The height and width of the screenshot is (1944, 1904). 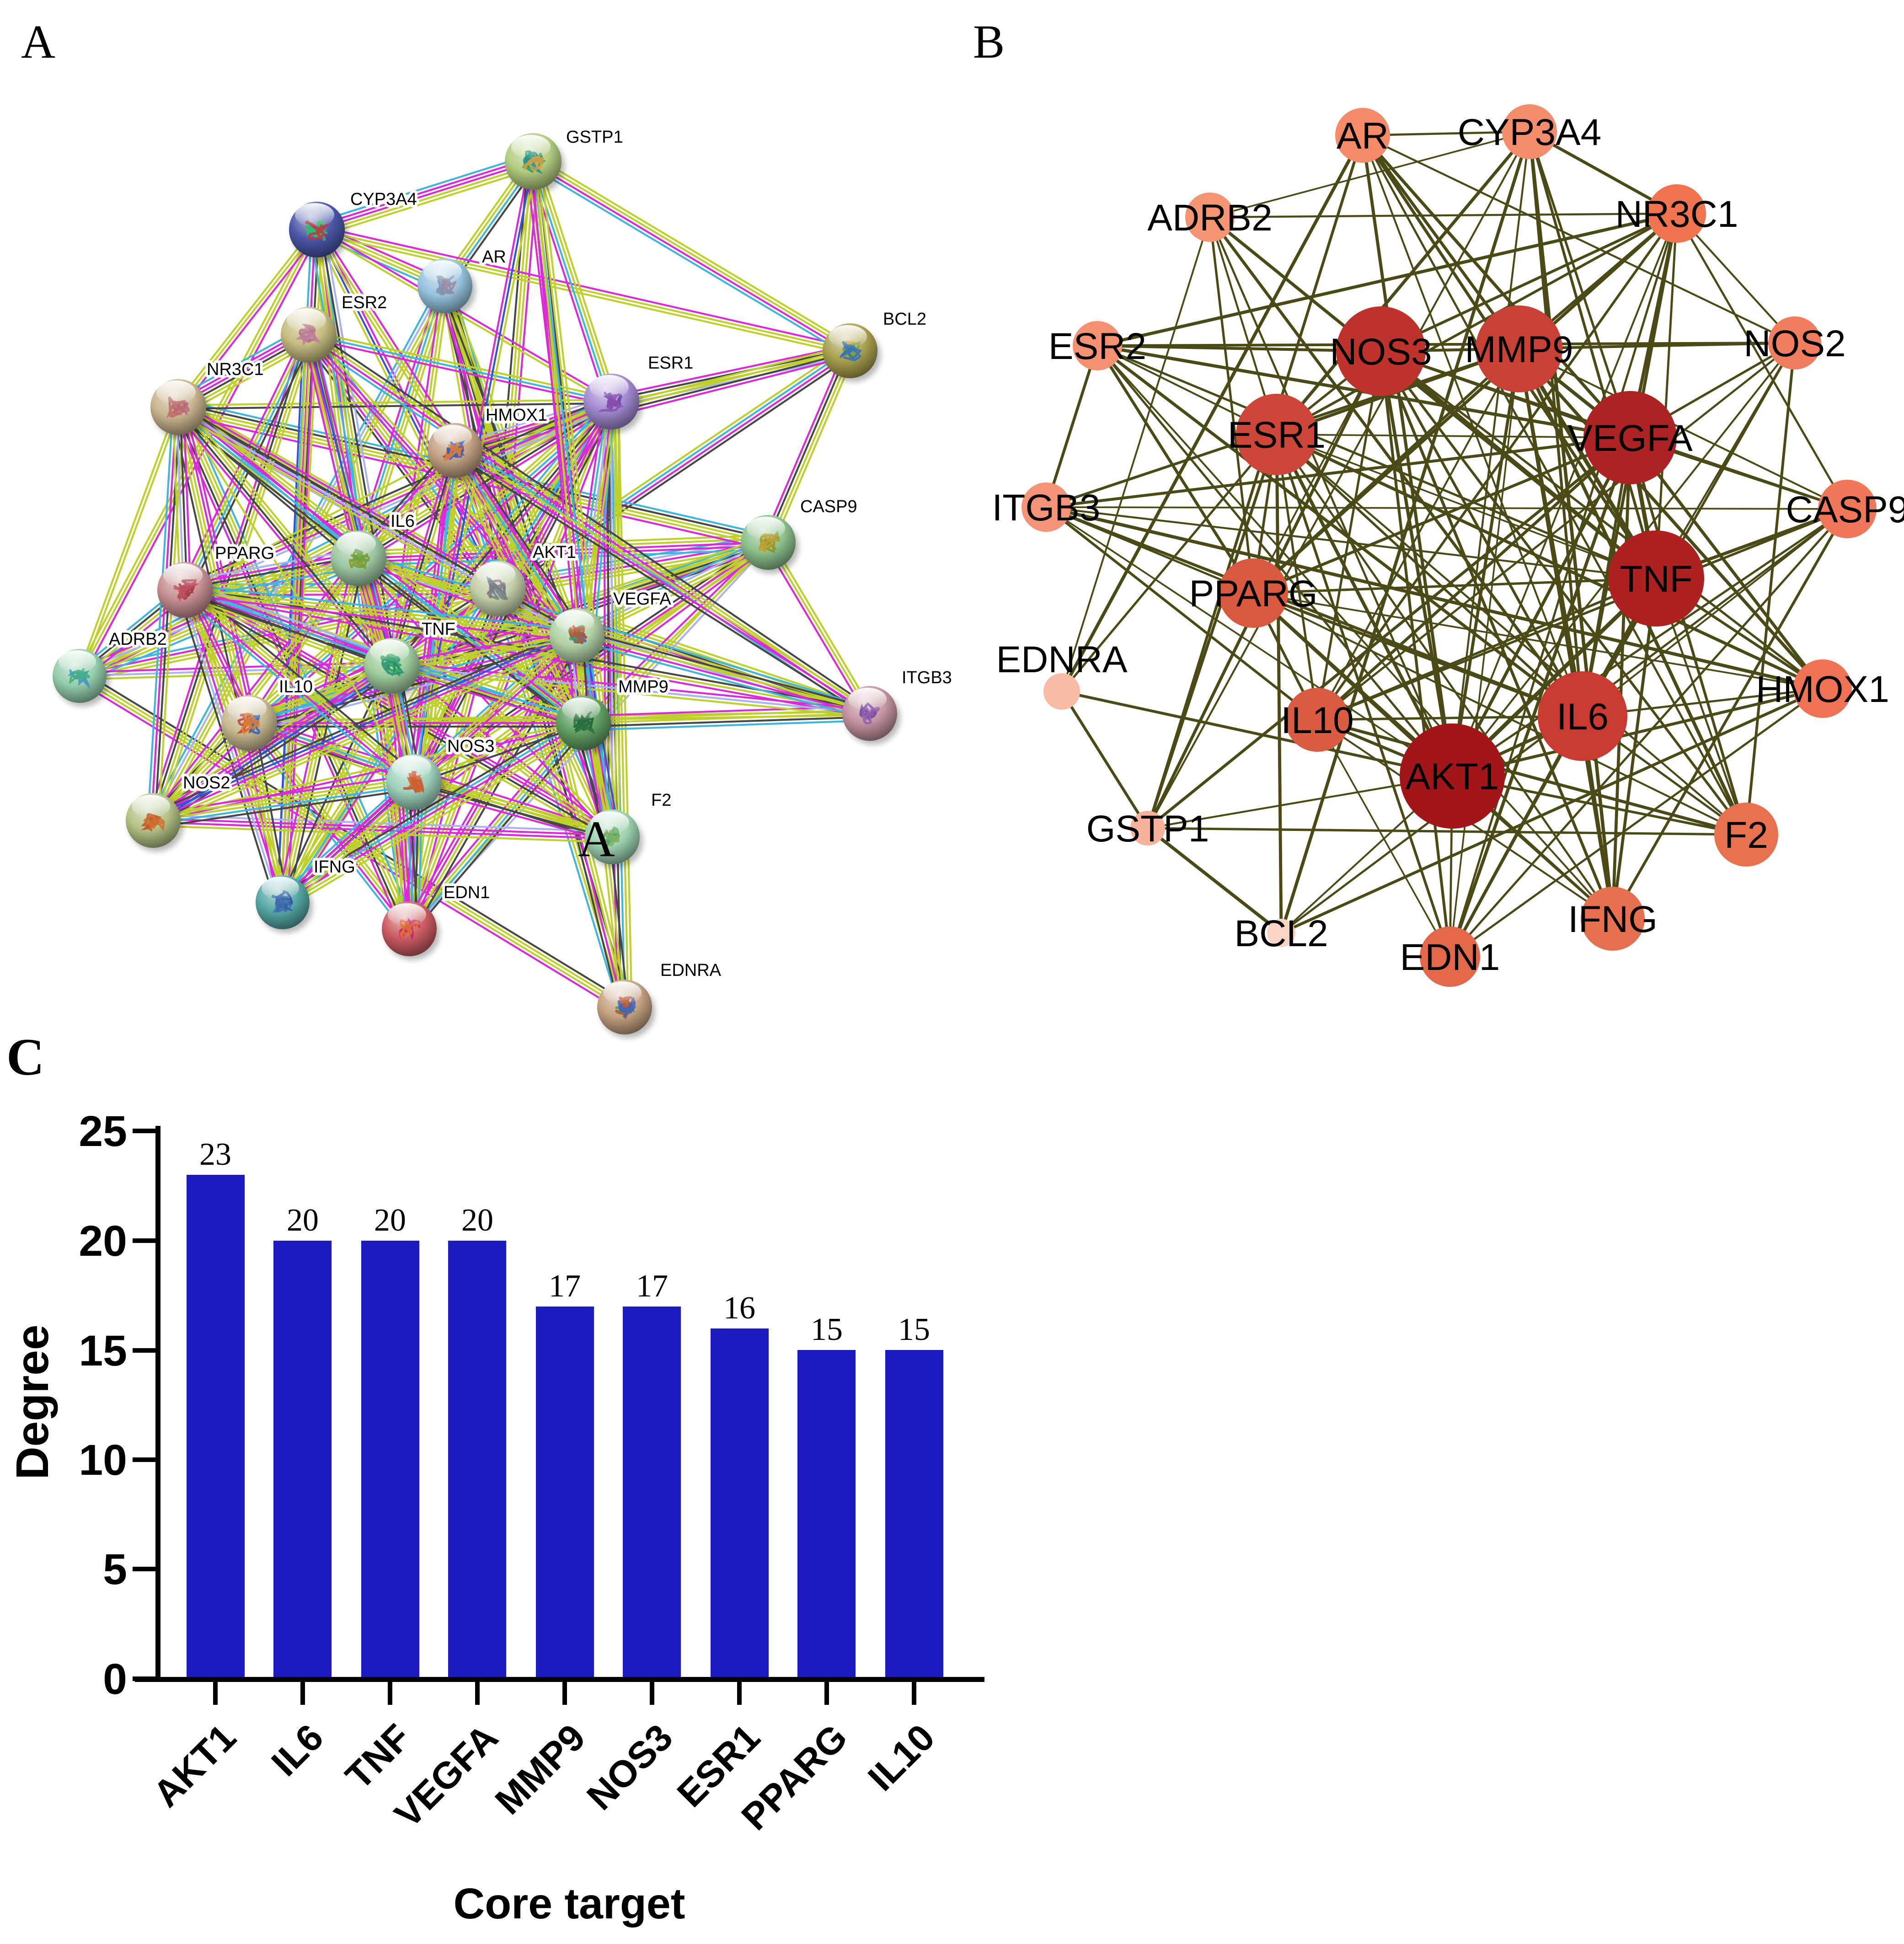 What do you see at coordinates (103, 1460) in the screenshot?
I see `svg-text: 10` at bounding box center [103, 1460].